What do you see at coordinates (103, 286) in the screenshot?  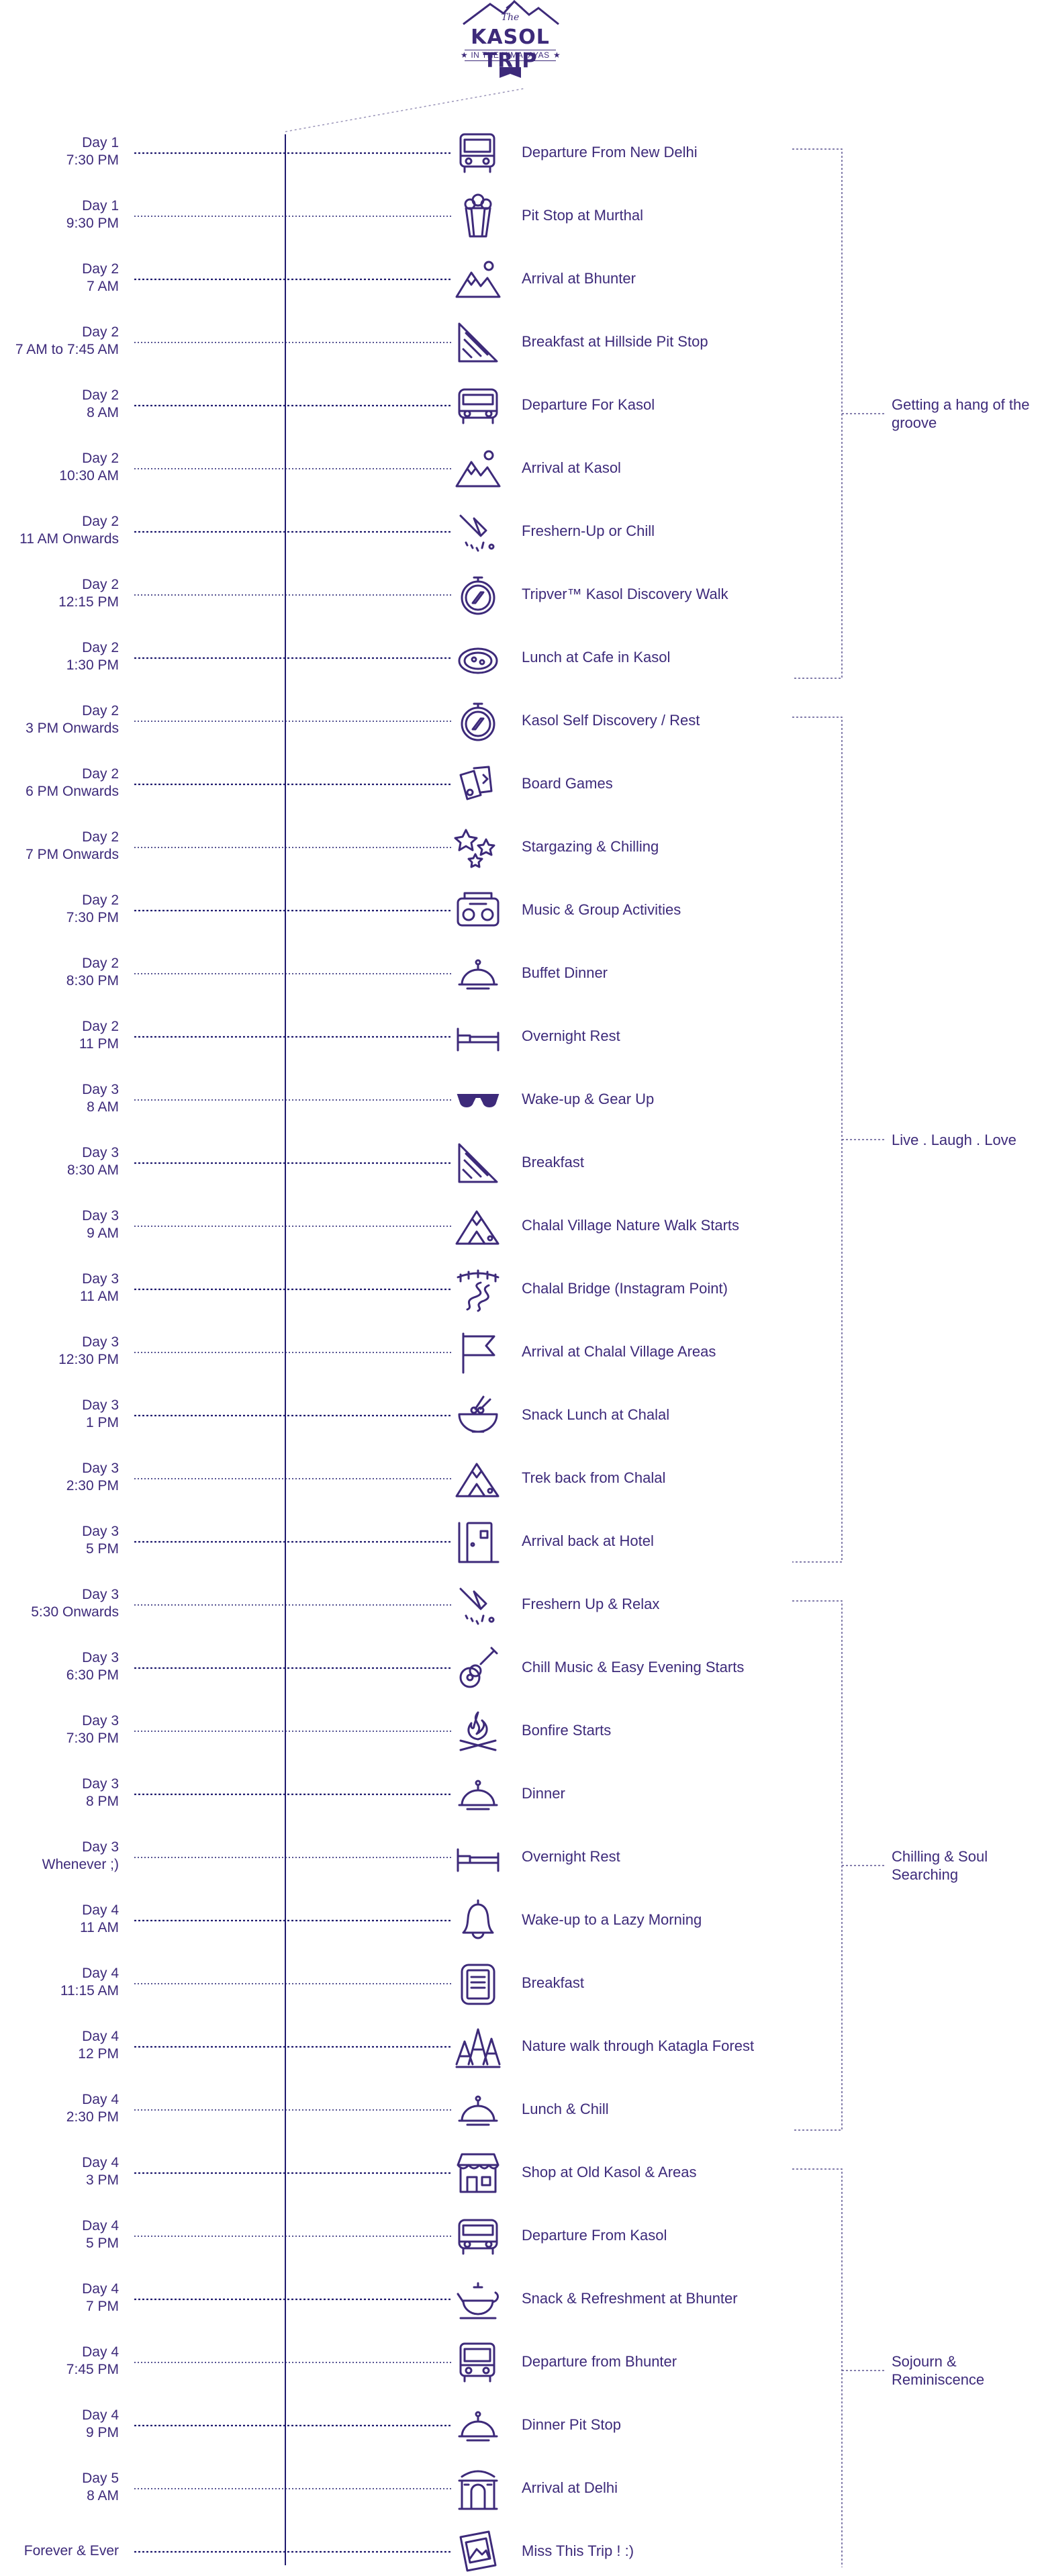 I see `event-clock: 7 AM` at bounding box center [103, 286].